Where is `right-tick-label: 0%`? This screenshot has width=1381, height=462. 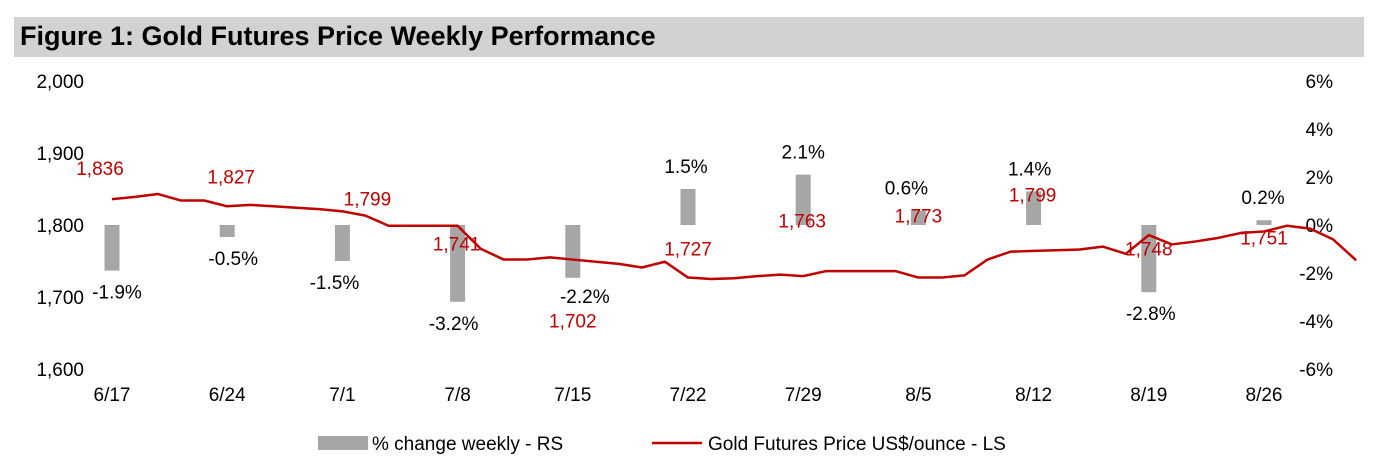 right-tick-label: 0% is located at coordinates (1320, 226).